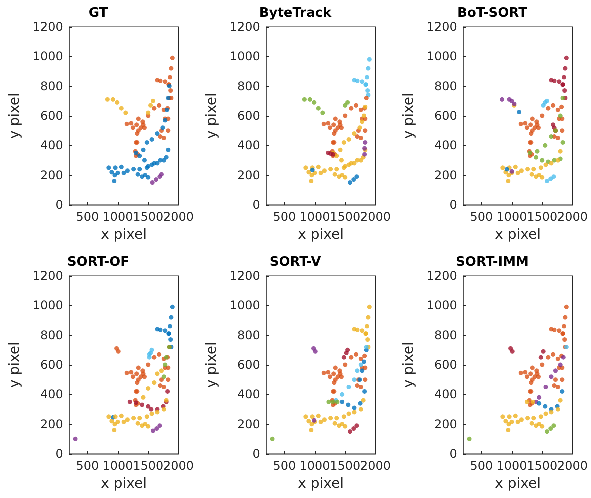 The image size is (591, 498). I want to click on chart-title: GT, so click(98, 13).